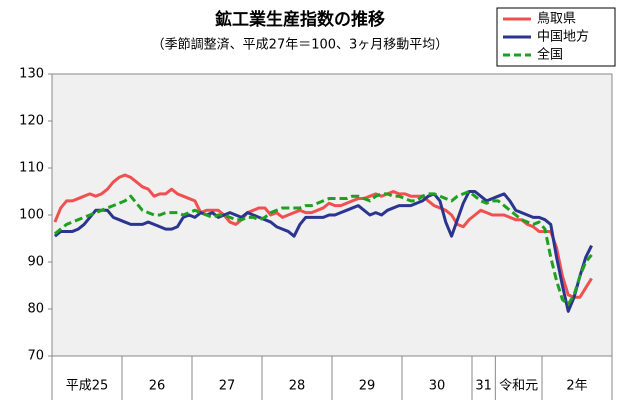 The width and height of the screenshot is (636, 408). Describe the element at coordinates (31, 74) in the screenshot. I see `y-tick-label: 130` at that location.